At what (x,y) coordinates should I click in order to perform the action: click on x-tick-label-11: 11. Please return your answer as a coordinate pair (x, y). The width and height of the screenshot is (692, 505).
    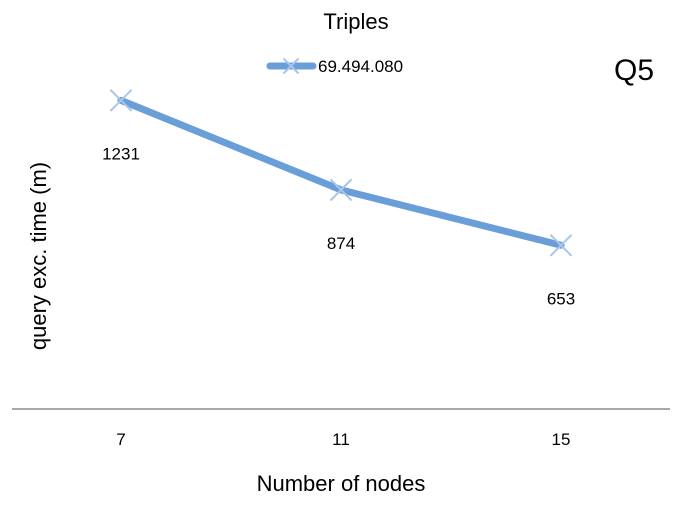
    Looking at the image, I should click on (341, 439).